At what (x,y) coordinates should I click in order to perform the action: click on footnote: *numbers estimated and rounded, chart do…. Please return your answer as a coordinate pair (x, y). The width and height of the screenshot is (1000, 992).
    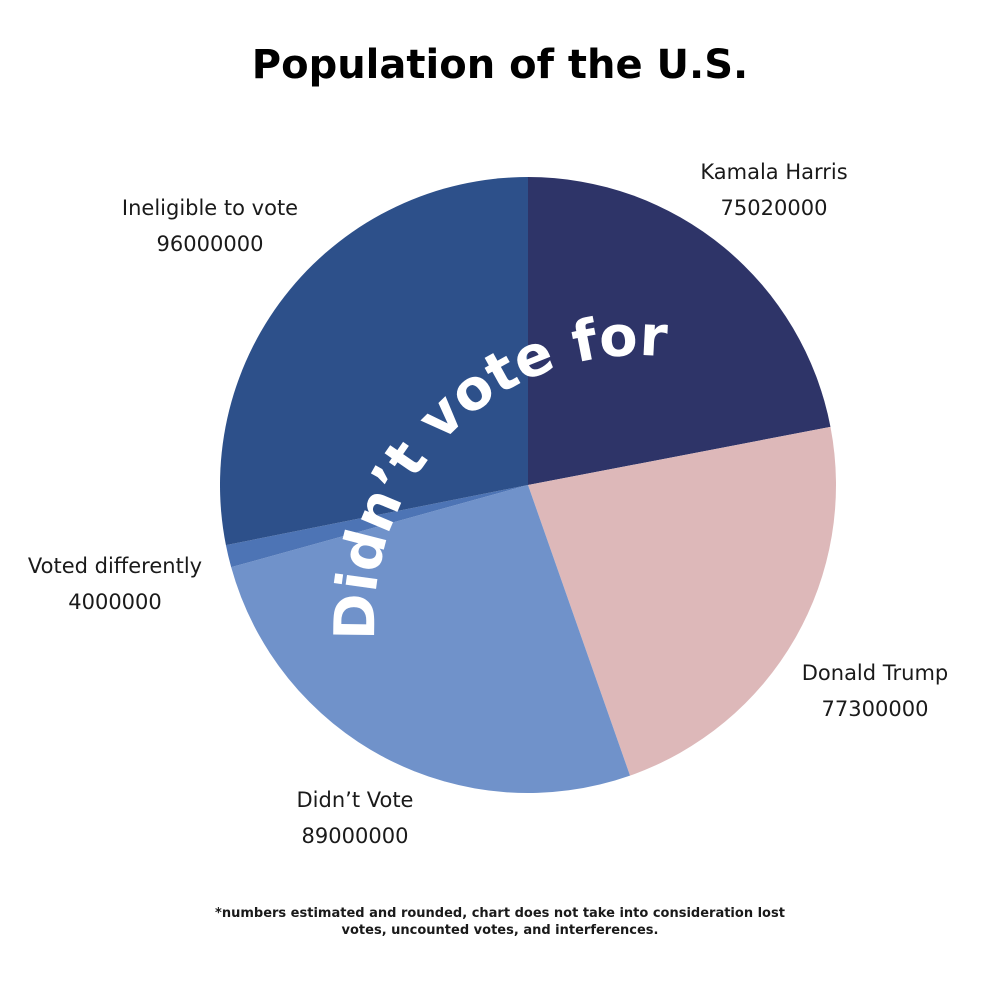
    Looking at the image, I should click on (500, 922).